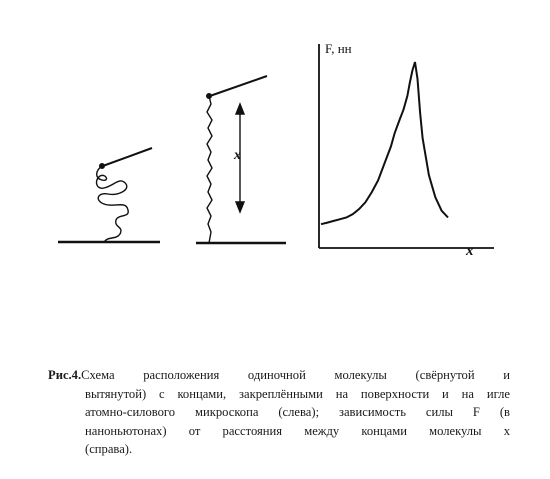 This screenshot has width=550, height=479. Describe the element at coordinates (65, 375) in the screenshot. I see `caption-label: Рис.4.` at that location.